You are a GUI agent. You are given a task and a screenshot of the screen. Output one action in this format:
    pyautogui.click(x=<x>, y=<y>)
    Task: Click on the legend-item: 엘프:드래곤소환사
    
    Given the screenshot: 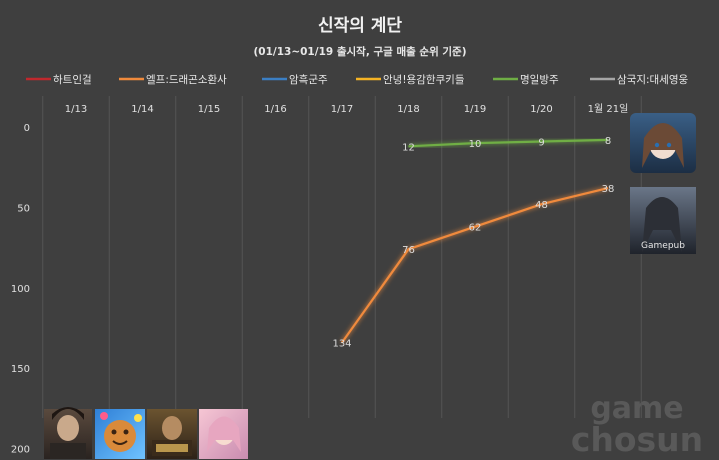 What is the action you would take?
    pyautogui.click(x=173, y=79)
    